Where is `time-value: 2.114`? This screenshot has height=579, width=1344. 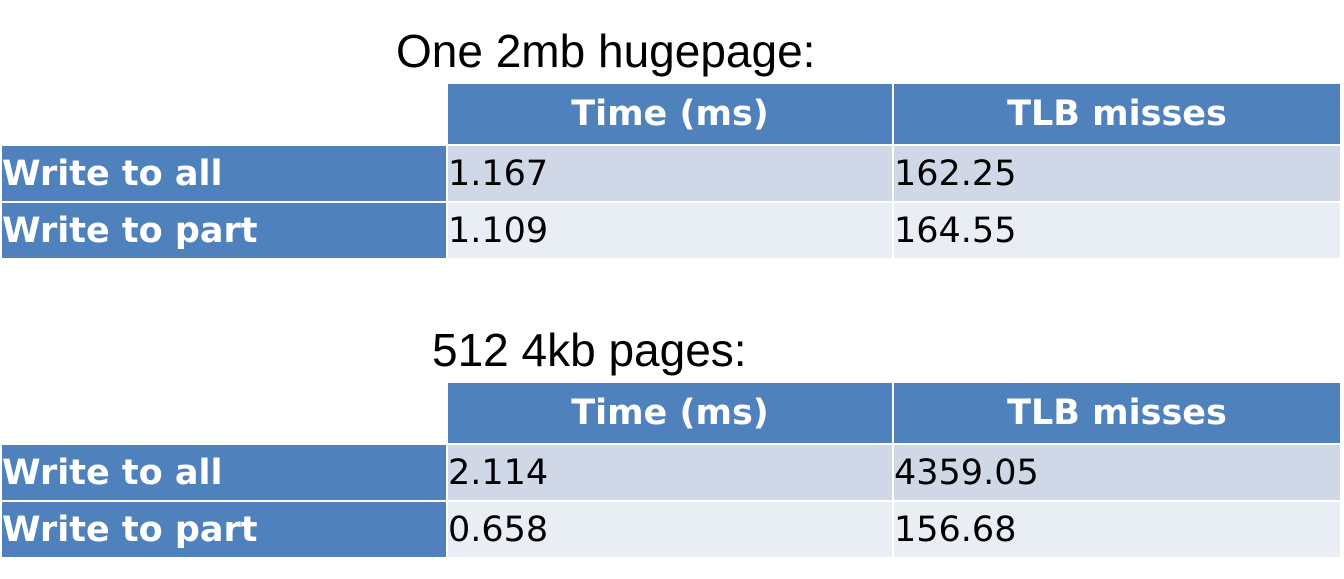 time-value: 2.114 is located at coordinates (670, 472).